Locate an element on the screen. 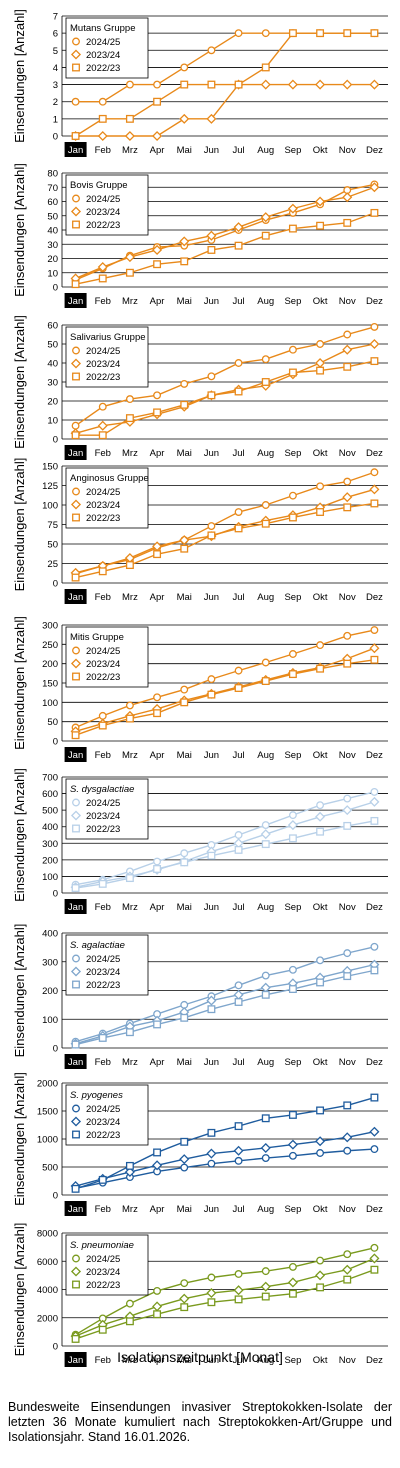  x-tick-label: Mrz is located at coordinates (130, 150).